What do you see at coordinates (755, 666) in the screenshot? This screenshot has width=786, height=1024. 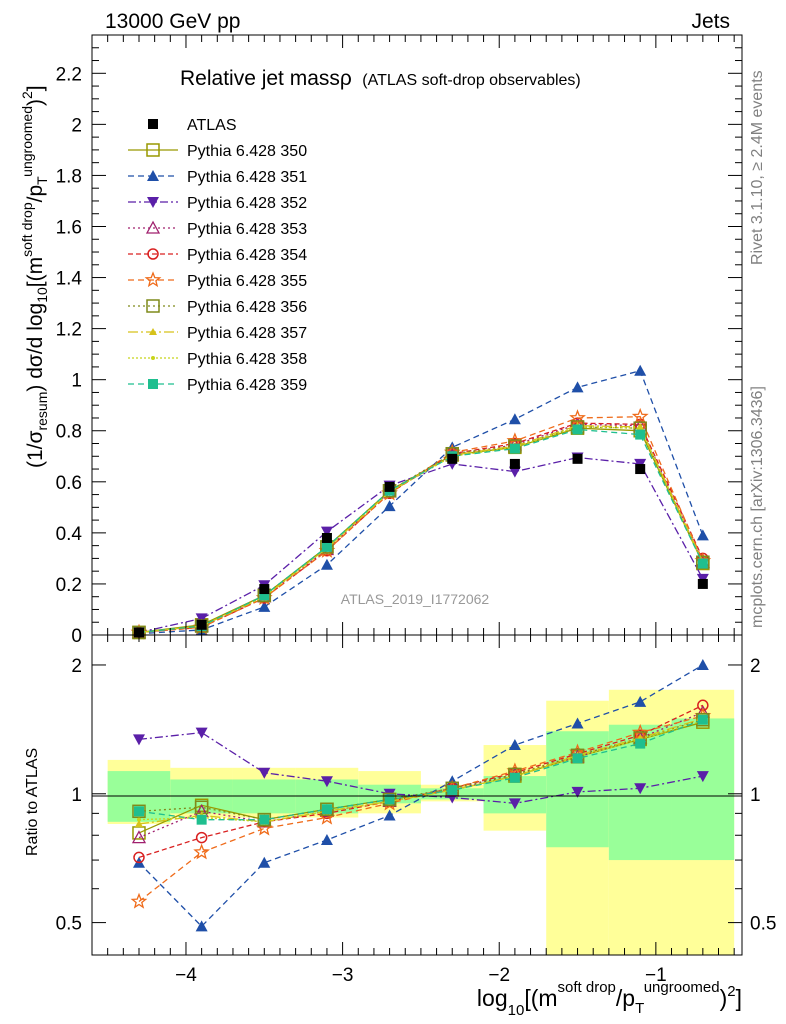 I see `ratio-y-tick-label-right: 2` at bounding box center [755, 666].